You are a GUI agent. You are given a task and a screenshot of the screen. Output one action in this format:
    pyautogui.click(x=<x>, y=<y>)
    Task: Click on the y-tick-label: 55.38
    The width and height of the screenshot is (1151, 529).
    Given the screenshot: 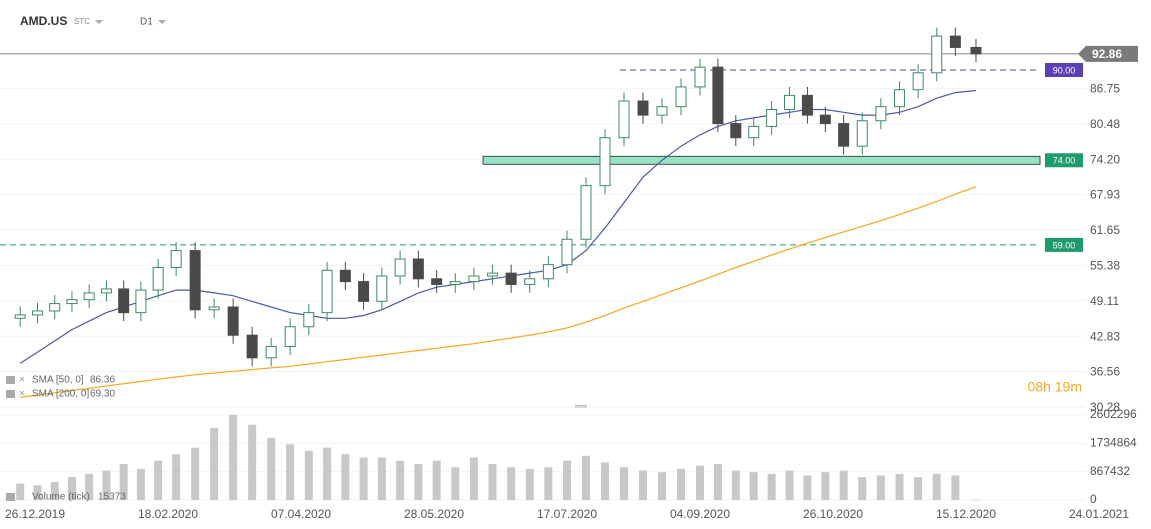 What is the action you would take?
    pyautogui.click(x=1105, y=266)
    